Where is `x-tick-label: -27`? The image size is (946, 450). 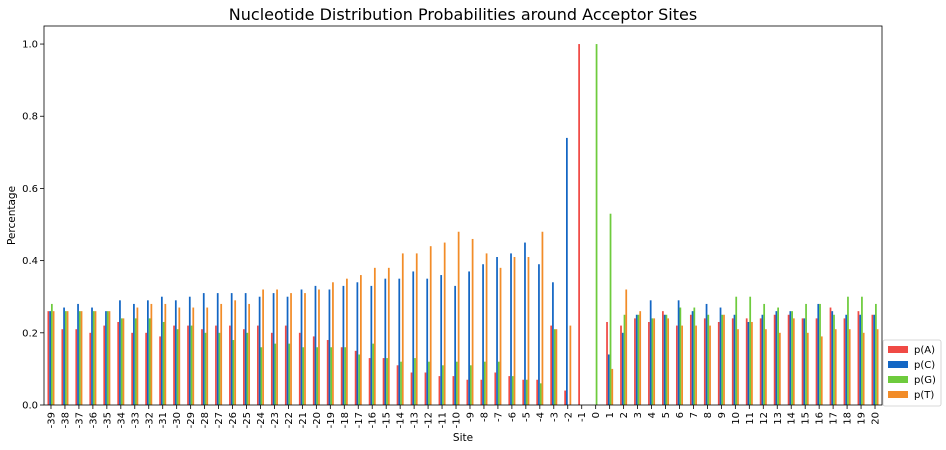 x-tick-label: -27 is located at coordinates (219, 420).